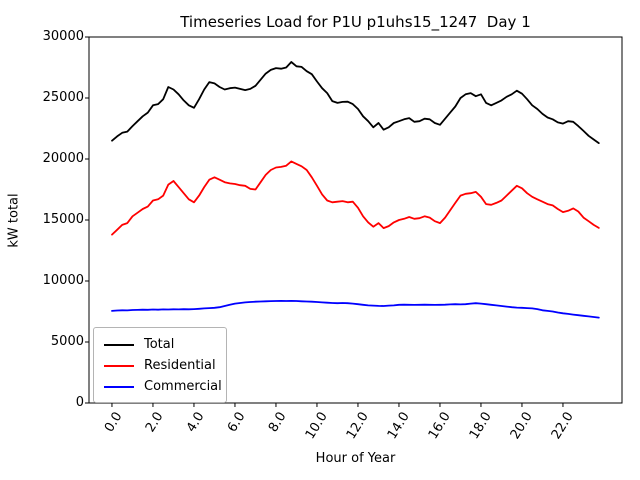 The image size is (640, 480). I want to click on residential-line-swatch, so click(119, 365).